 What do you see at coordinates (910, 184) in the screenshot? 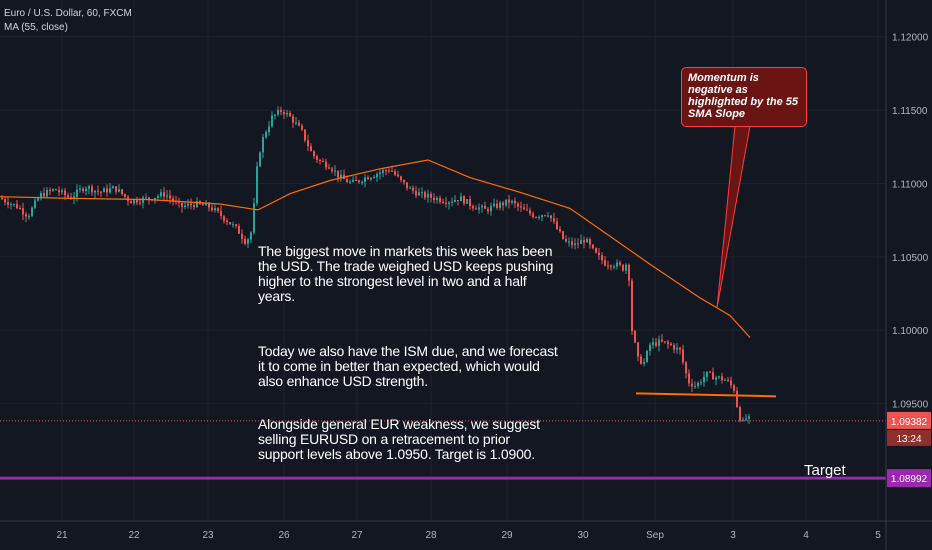
I see `y-tick-label: 1.11000` at bounding box center [910, 184].